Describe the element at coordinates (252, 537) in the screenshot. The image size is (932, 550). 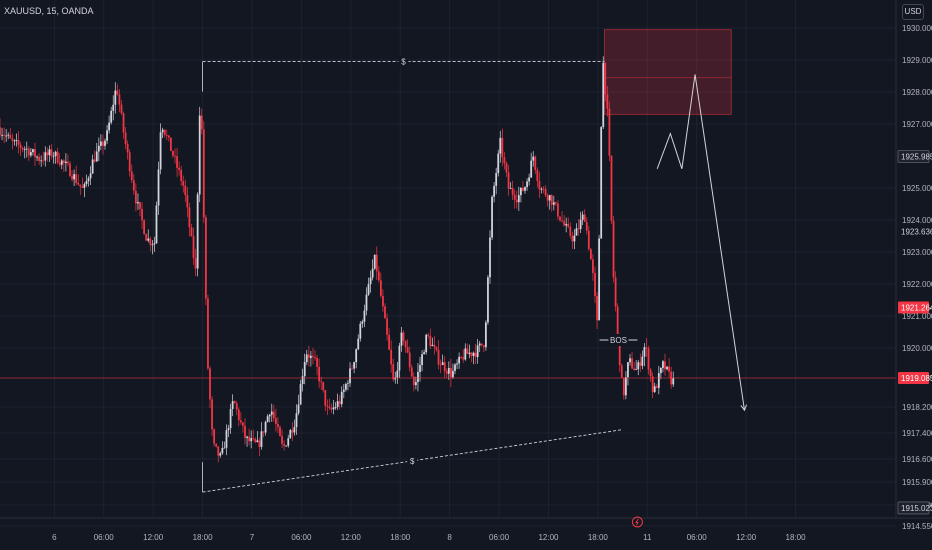
I see `time-tick-label: 7` at that location.